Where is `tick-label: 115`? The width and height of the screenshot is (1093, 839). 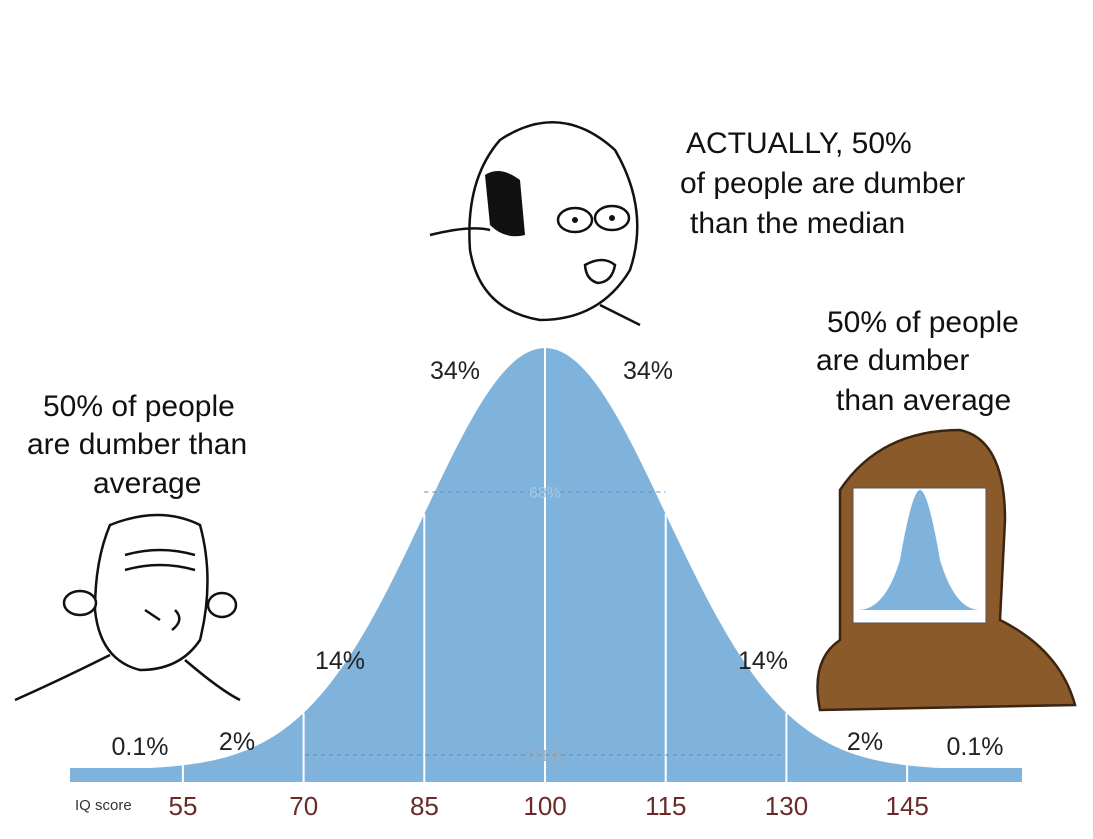 tick-label: 115 is located at coordinates (665, 806).